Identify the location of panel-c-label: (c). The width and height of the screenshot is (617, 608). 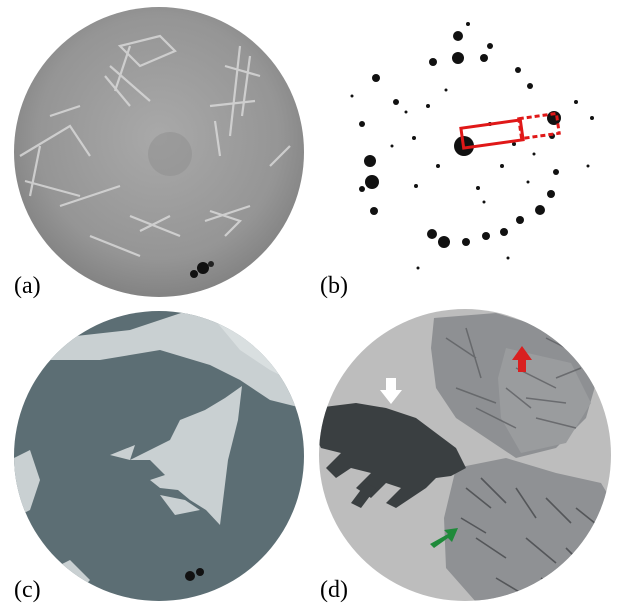
(27, 590).